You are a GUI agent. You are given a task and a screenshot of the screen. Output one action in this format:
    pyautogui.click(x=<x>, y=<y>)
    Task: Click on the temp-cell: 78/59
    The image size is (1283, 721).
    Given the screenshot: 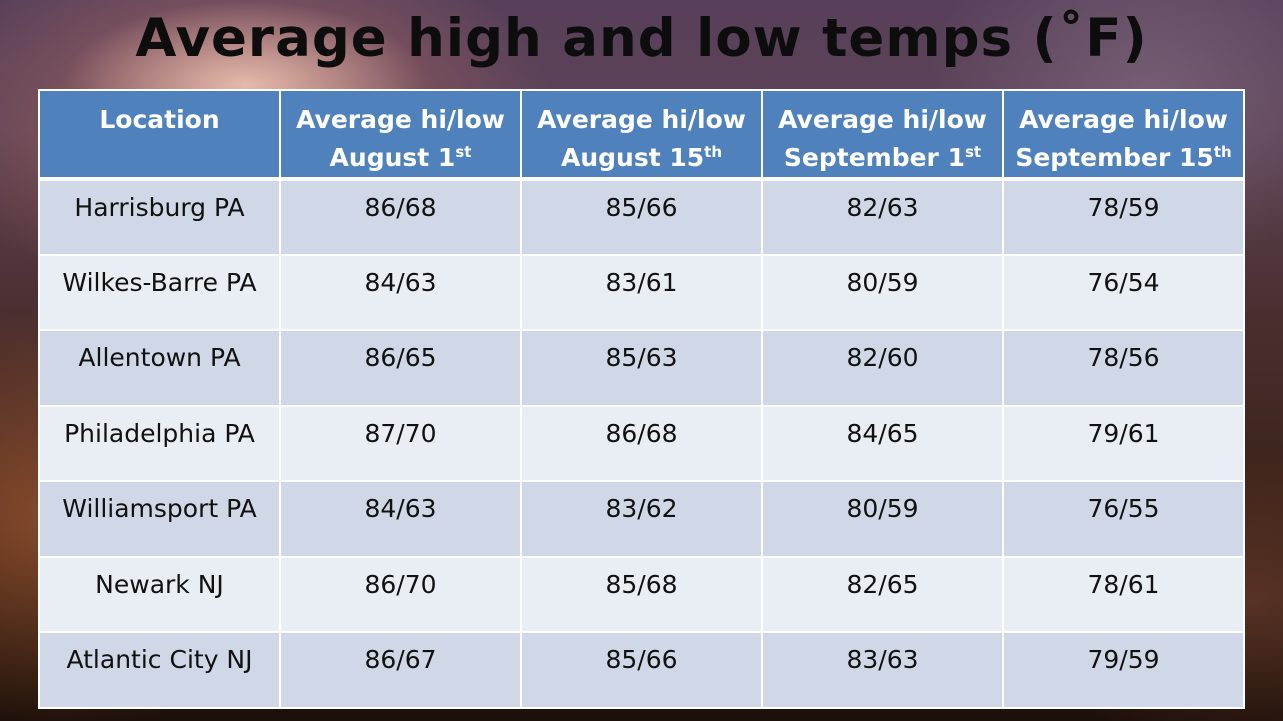 What is the action you would take?
    pyautogui.click(x=1123, y=217)
    